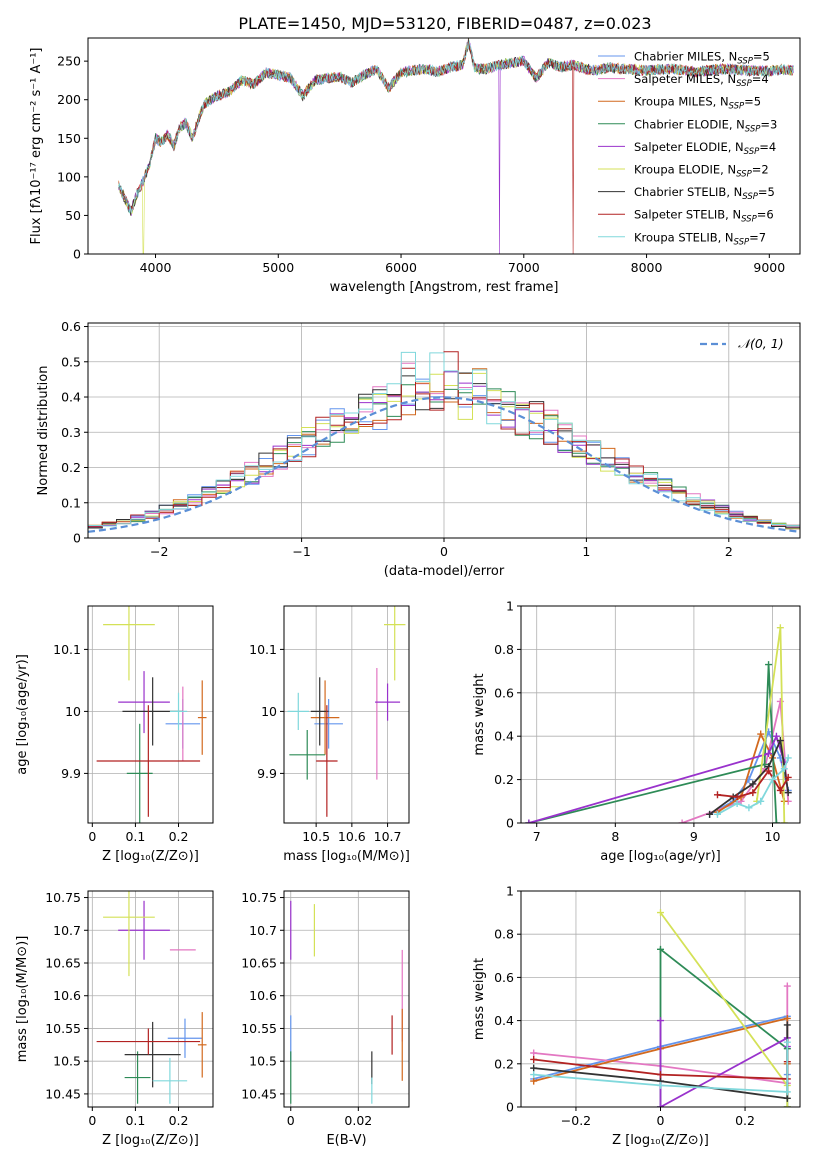  What do you see at coordinates (179, 1120) in the screenshot?
I see `x-tick-label: 0.2` at bounding box center [179, 1120].